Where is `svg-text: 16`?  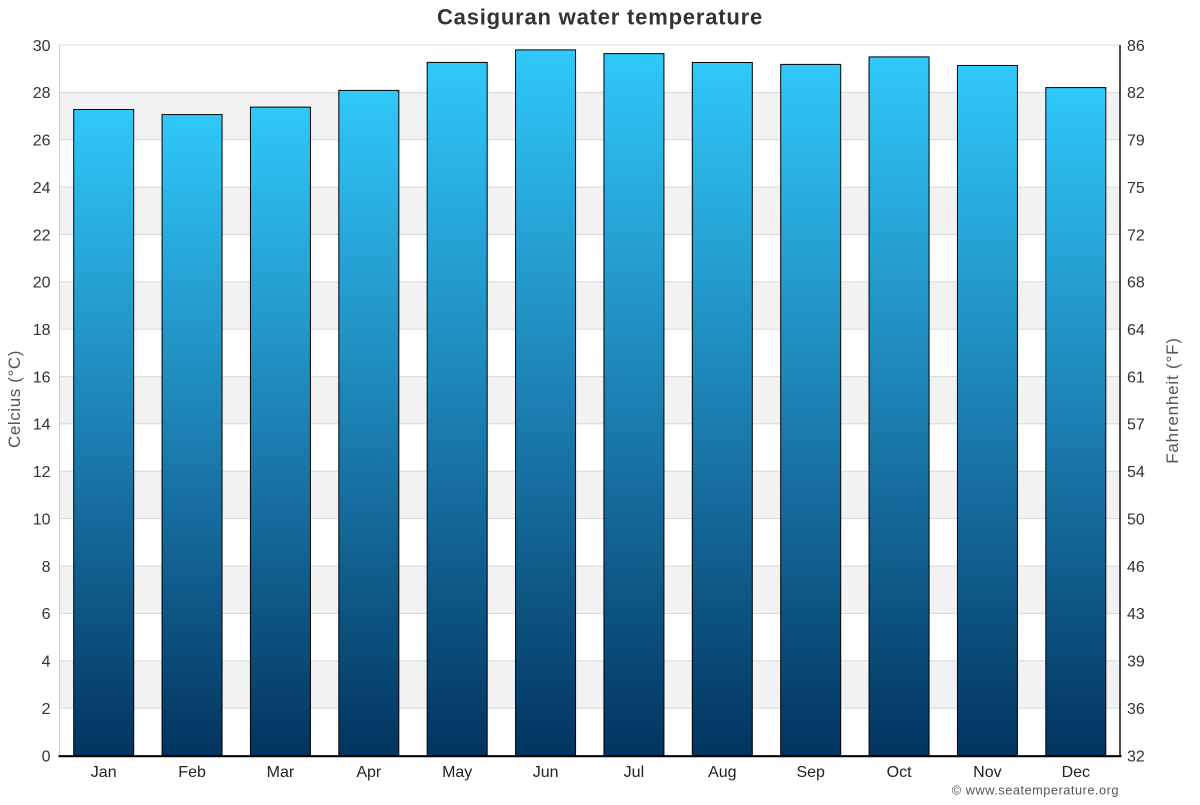 svg-text: 16 is located at coordinates (42, 377).